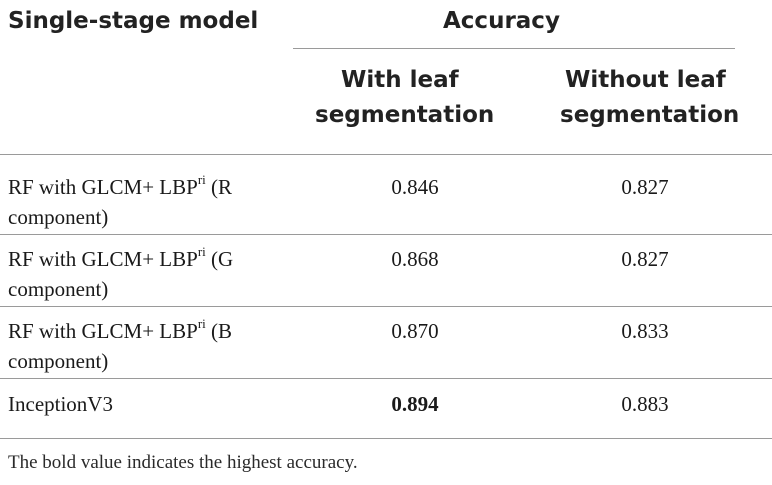  I want to click on row-2-without: 0.827, so click(645, 259).